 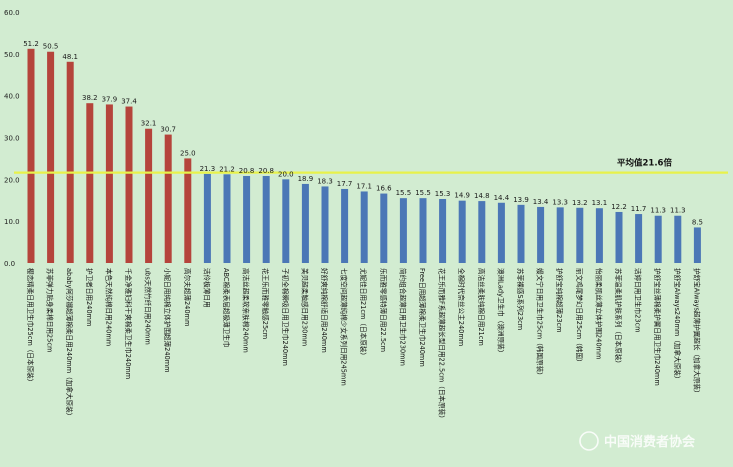 What do you see at coordinates (187, 297) in the screenshot?
I see `category-label: 高尔夫超薄240mm` at bounding box center [187, 297].